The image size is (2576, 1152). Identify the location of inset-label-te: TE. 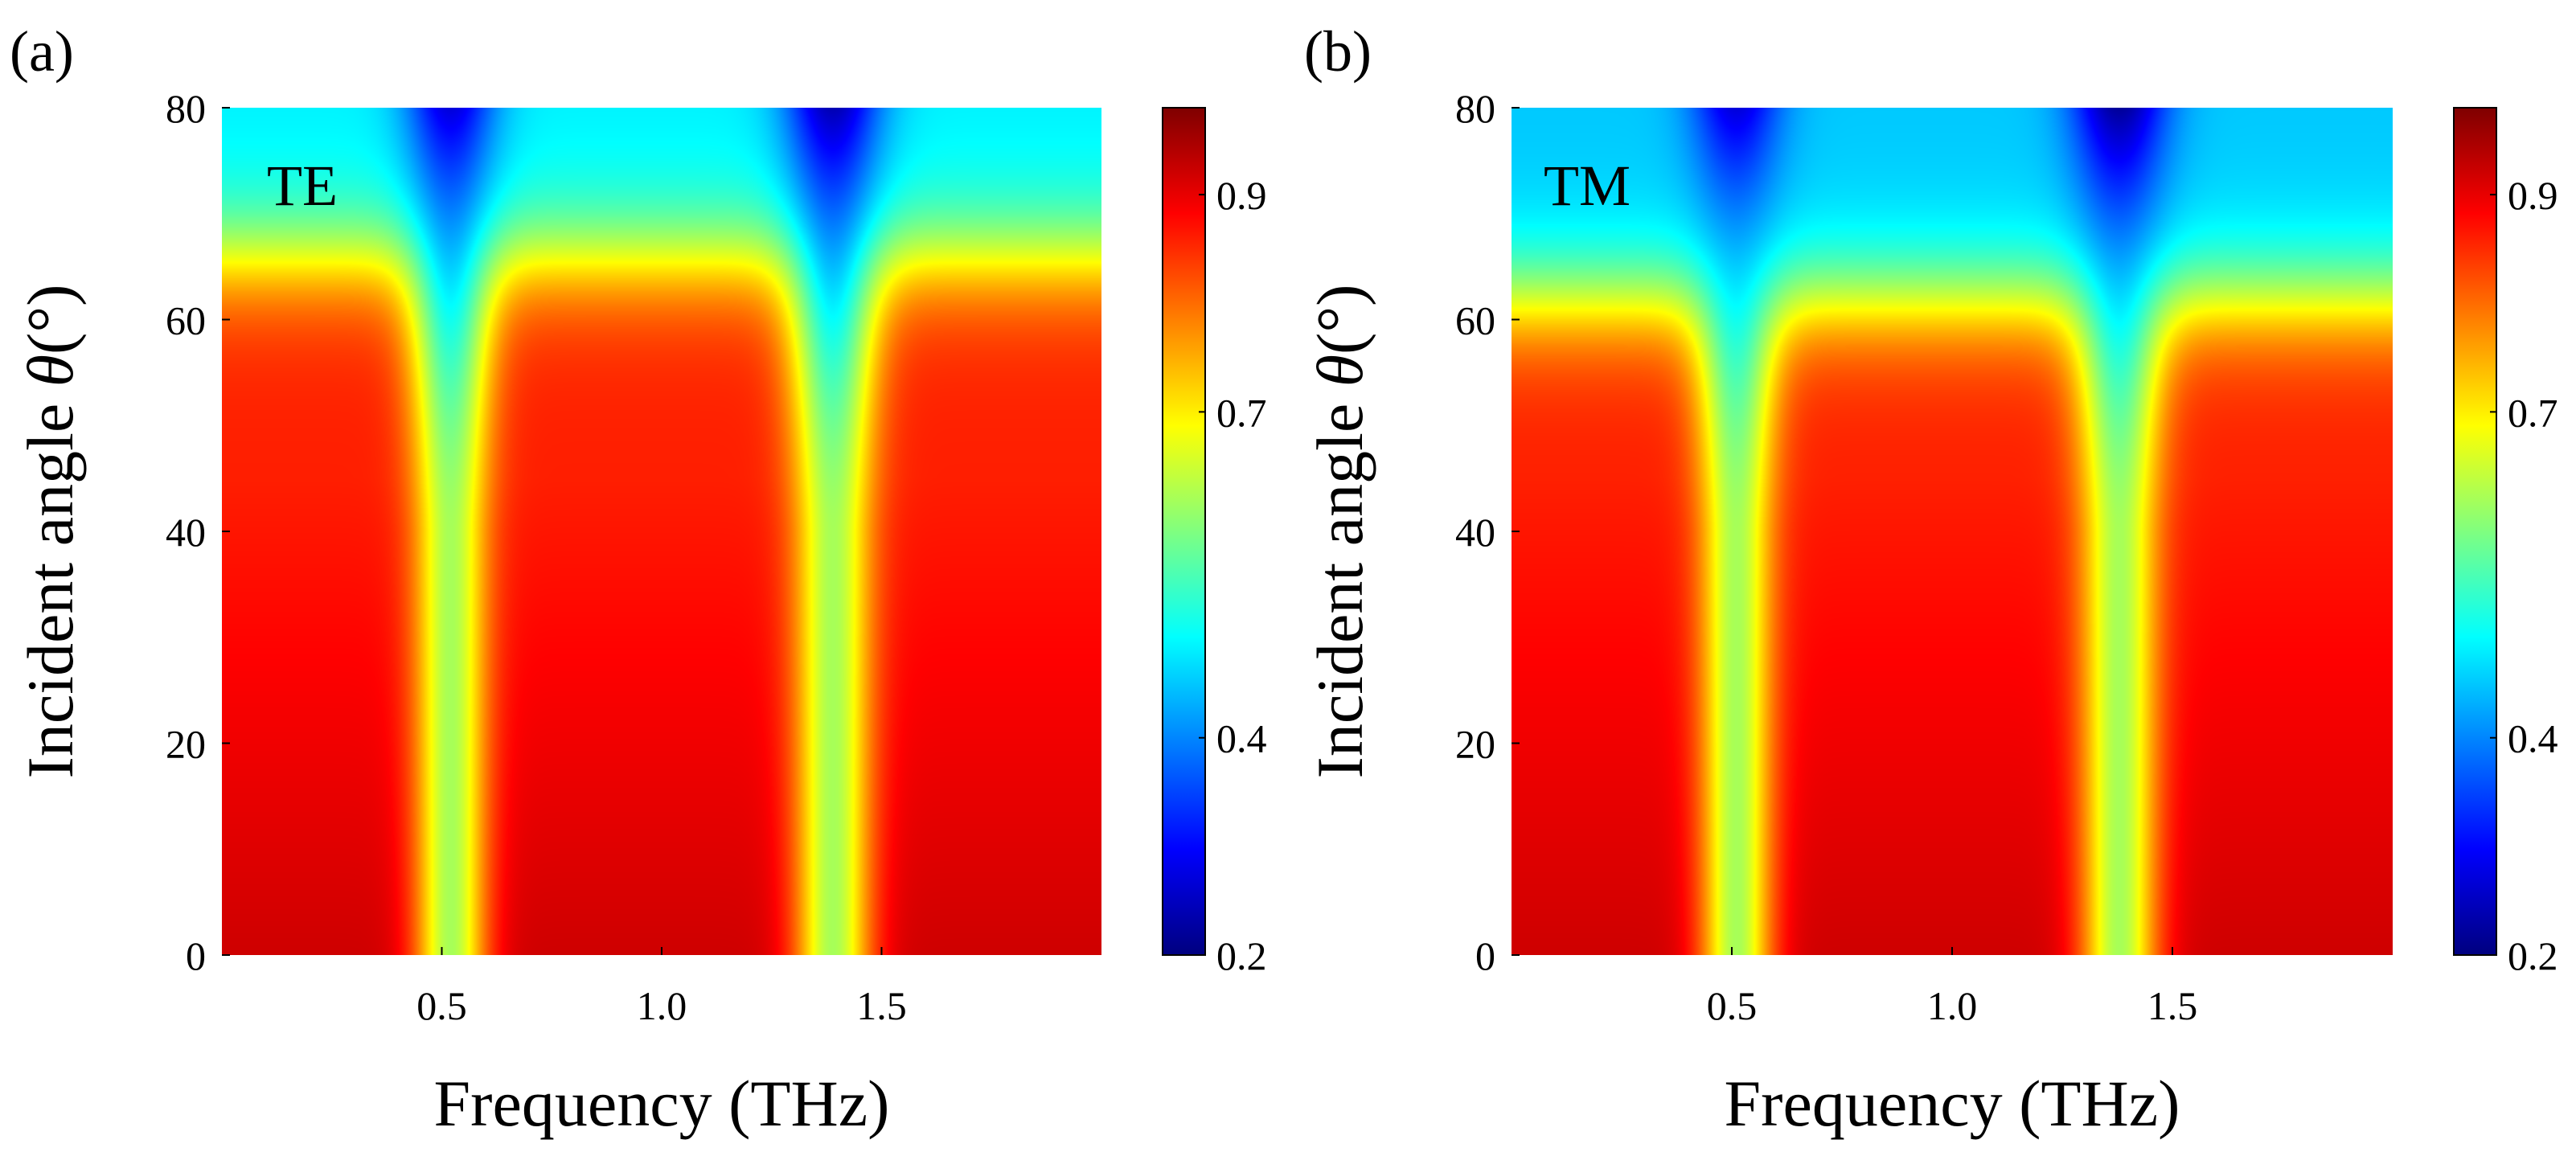
(303, 186).